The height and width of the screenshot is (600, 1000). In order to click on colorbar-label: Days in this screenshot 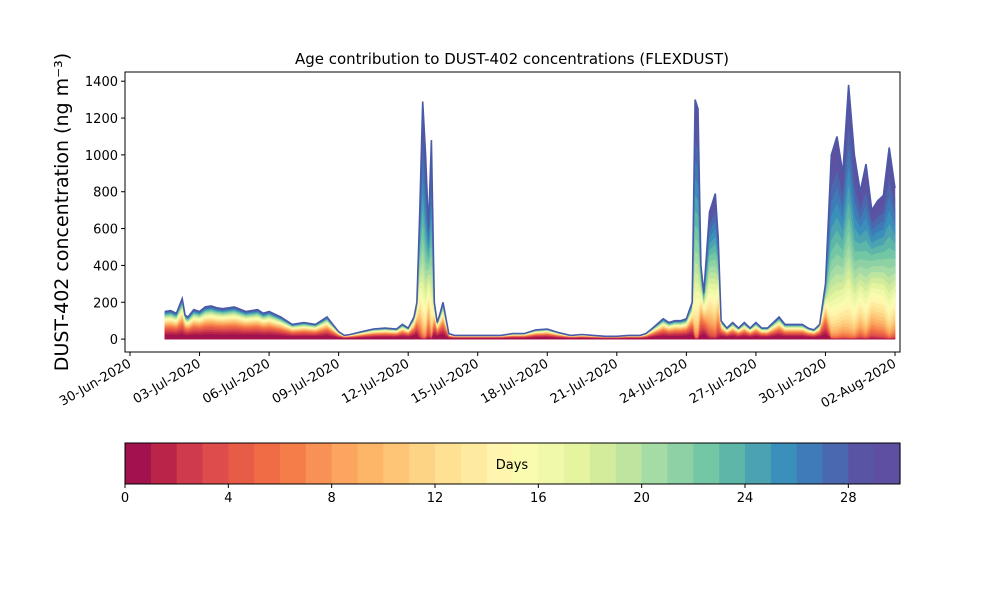, I will do `click(512, 465)`.